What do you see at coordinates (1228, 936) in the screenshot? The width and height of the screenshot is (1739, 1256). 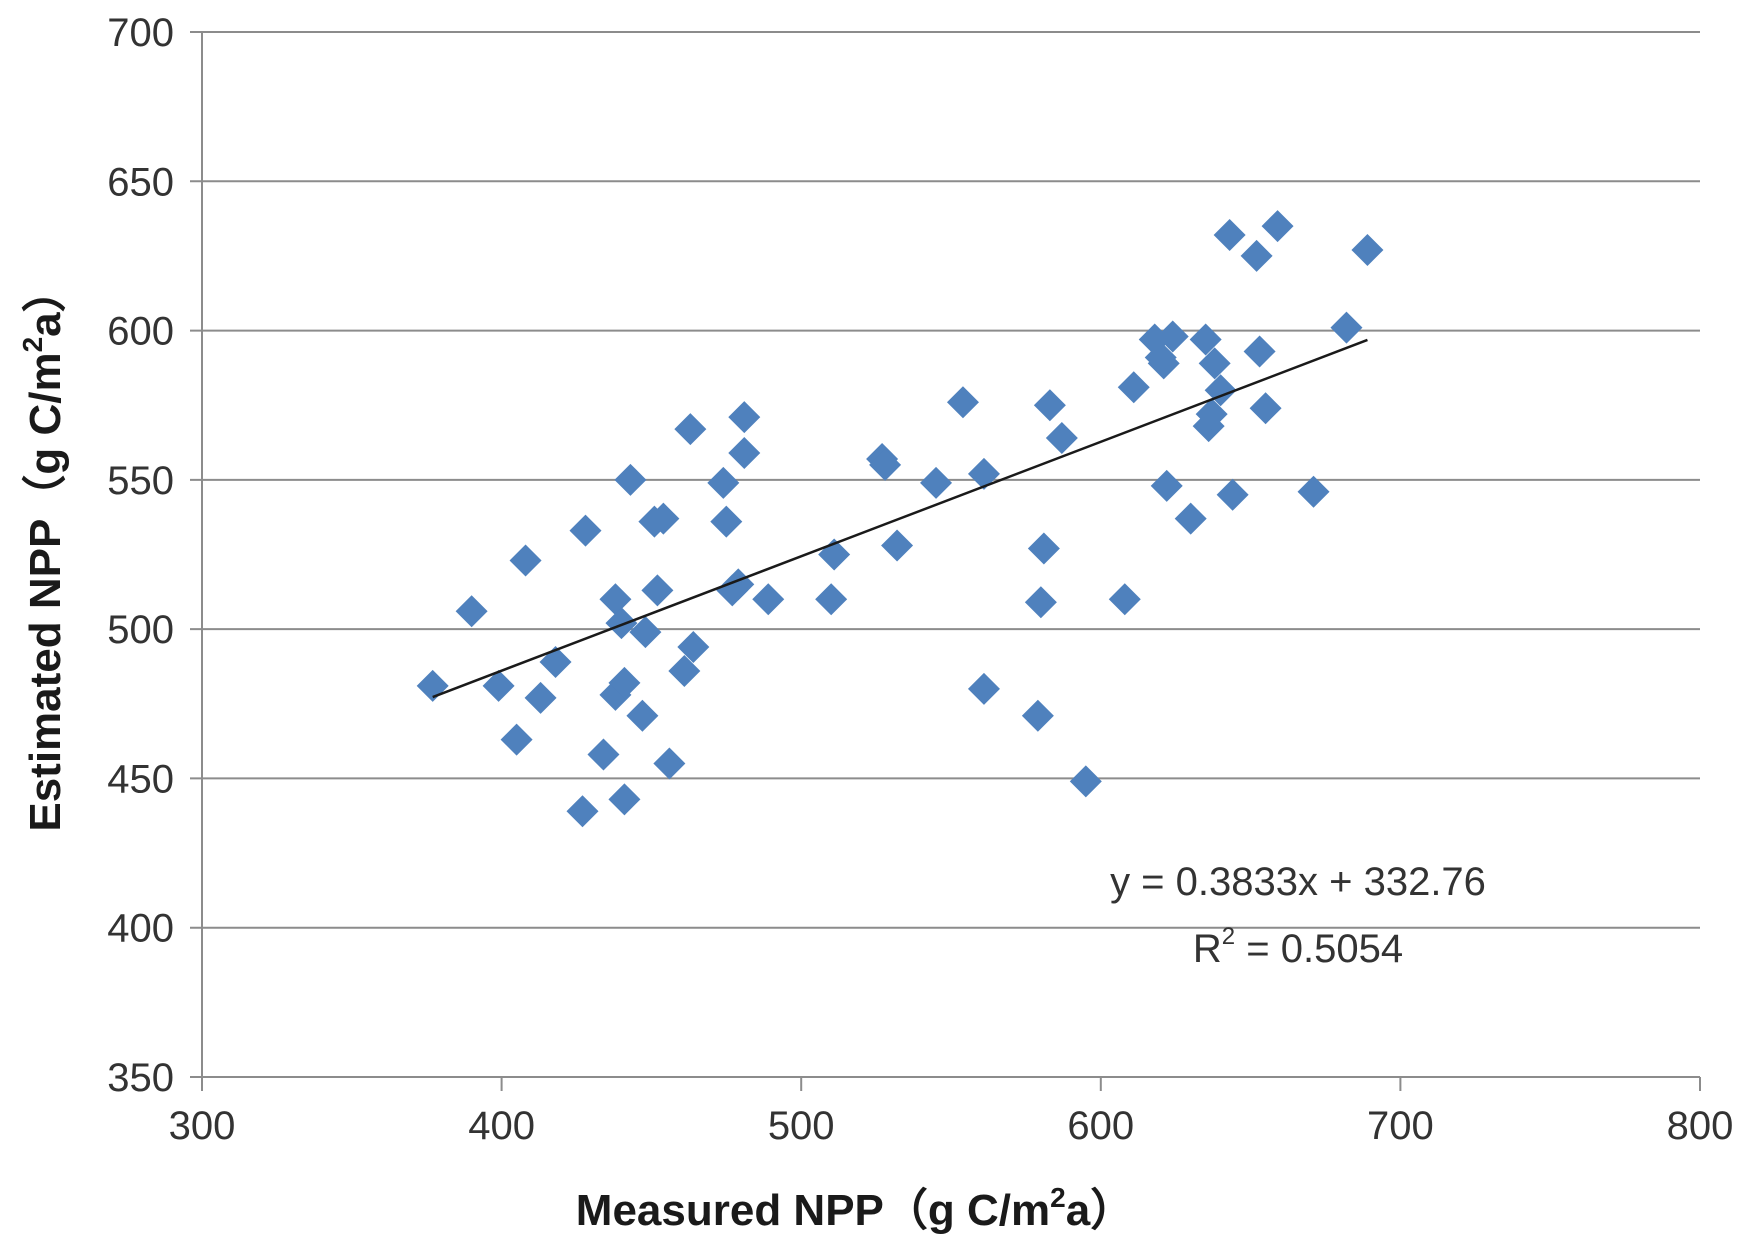 I see `r2-superscript: 2` at bounding box center [1228, 936].